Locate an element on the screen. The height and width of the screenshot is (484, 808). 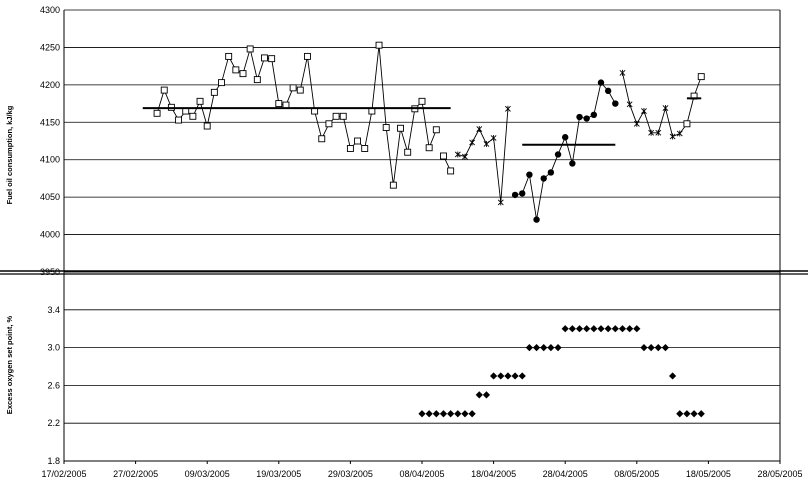
top-y-tick-label: 4300 is located at coordinates (50, 10).